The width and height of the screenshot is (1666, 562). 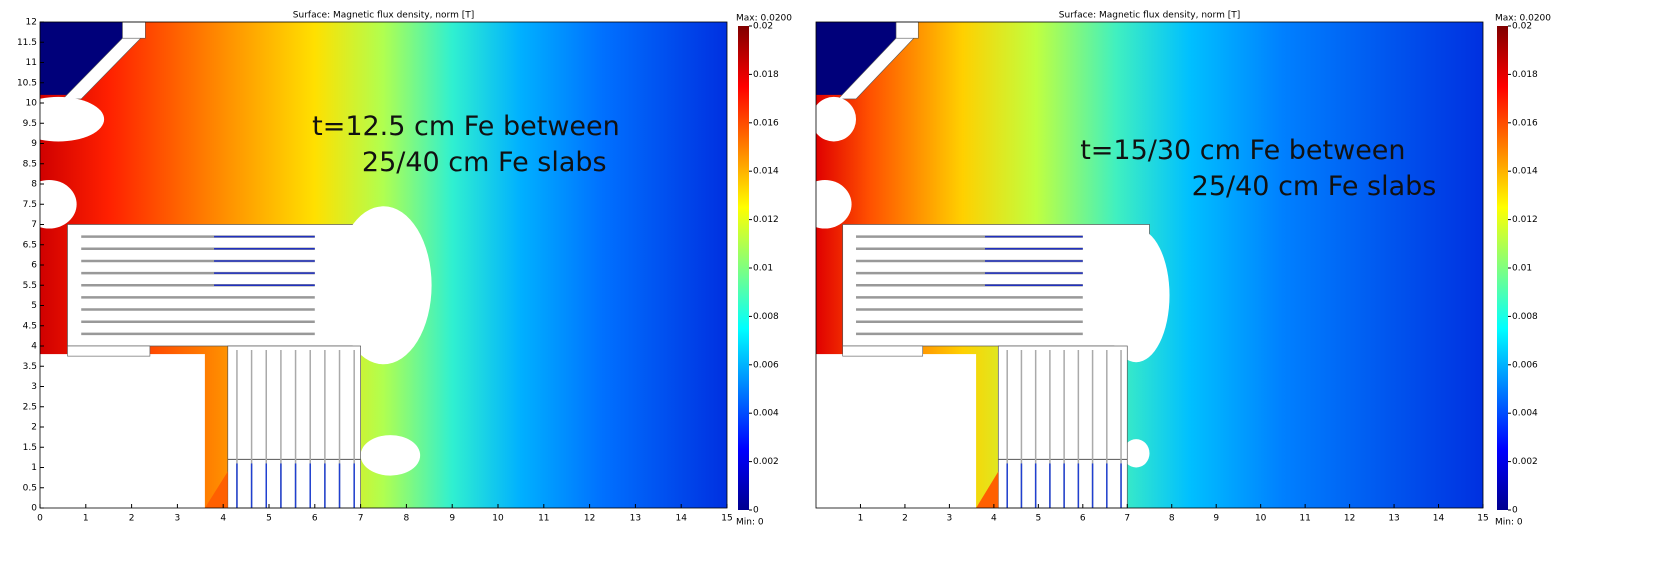 What do you see at coordinates (30, 124) in the screenshot?
I see `y-tick-label: 9.5` at bounding box center [30, 124].